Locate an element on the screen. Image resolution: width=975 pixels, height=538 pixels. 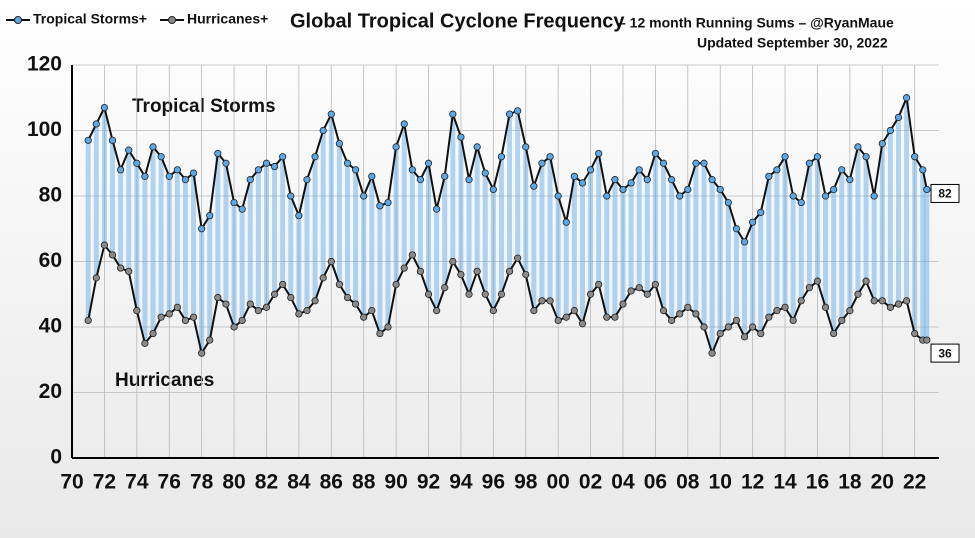
y-tick-label: 80 is located at coordinates (50, 195).